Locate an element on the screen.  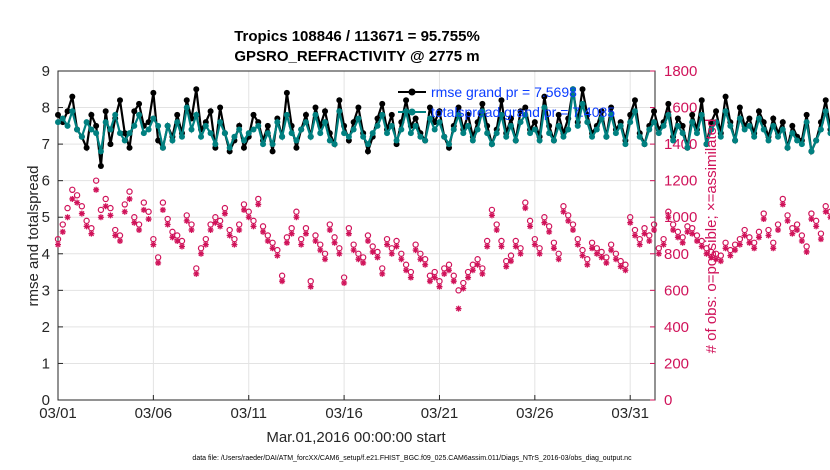
y-right-tick-label: 400 is located at coordinates (676, 327).